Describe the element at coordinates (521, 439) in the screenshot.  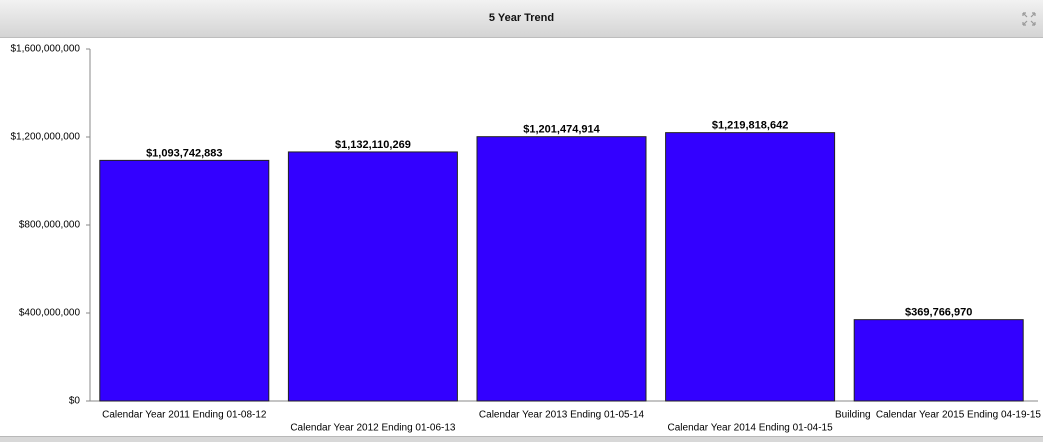
I see `panel-footer` at that location.